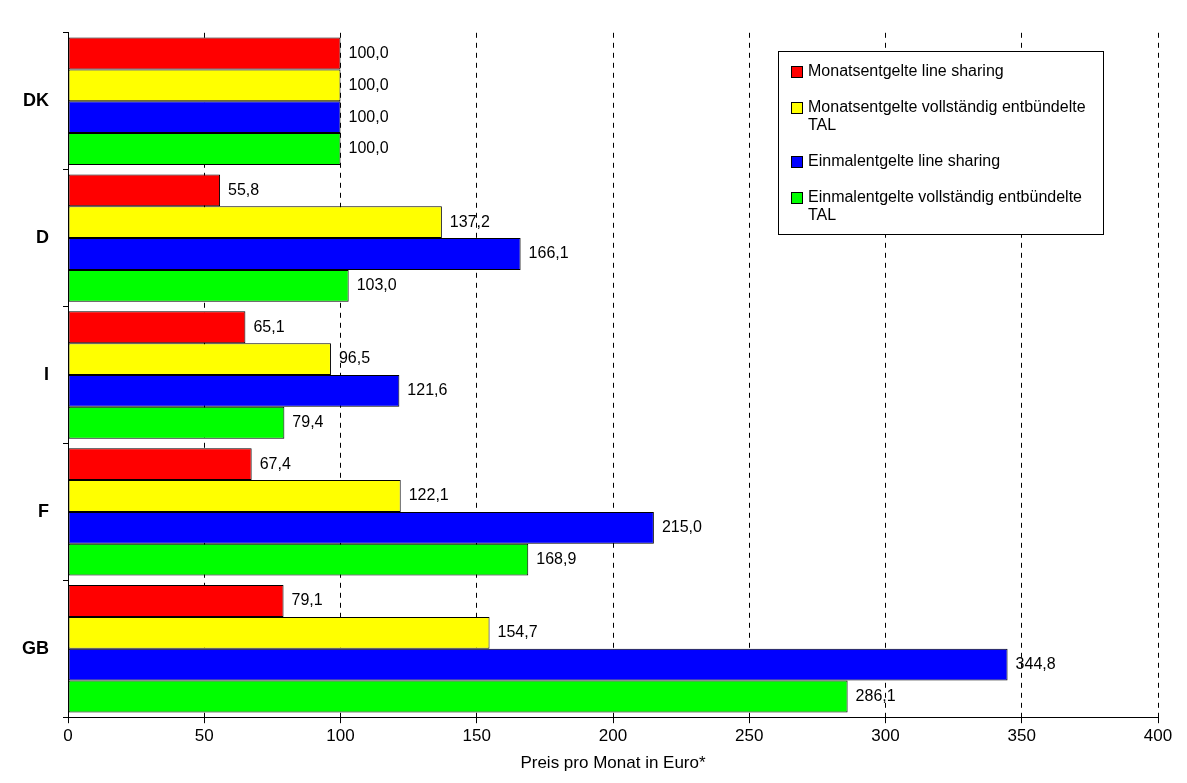 The image size is (1187, 783). I want to click on y-tick-label: D, so click(42, 237).